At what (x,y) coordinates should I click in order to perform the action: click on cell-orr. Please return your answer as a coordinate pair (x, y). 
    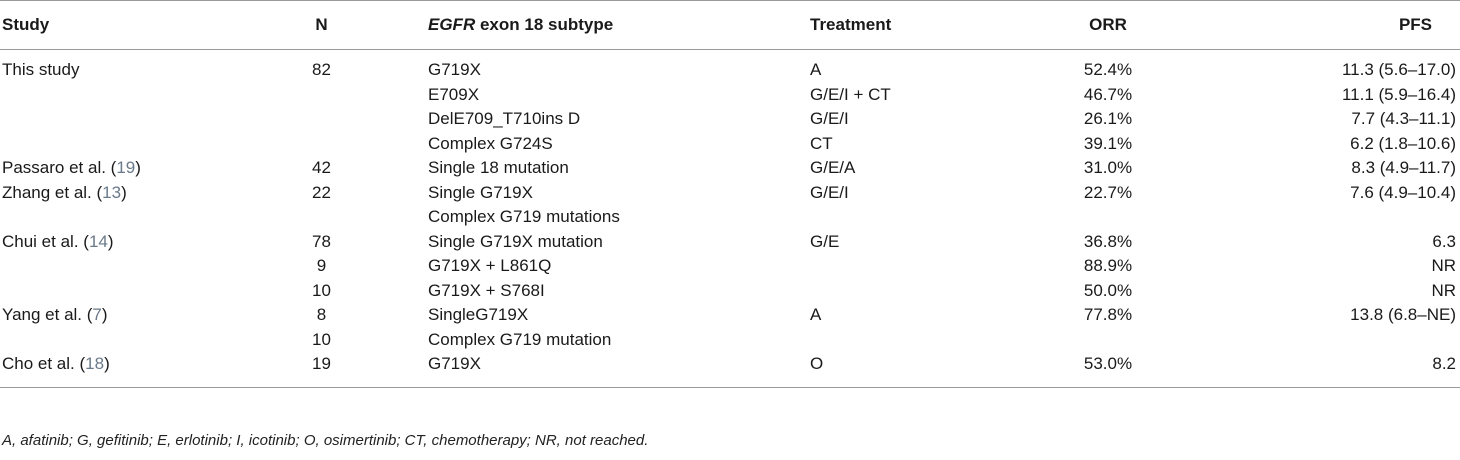
    Looking at the image, I should click on (1108, 217).